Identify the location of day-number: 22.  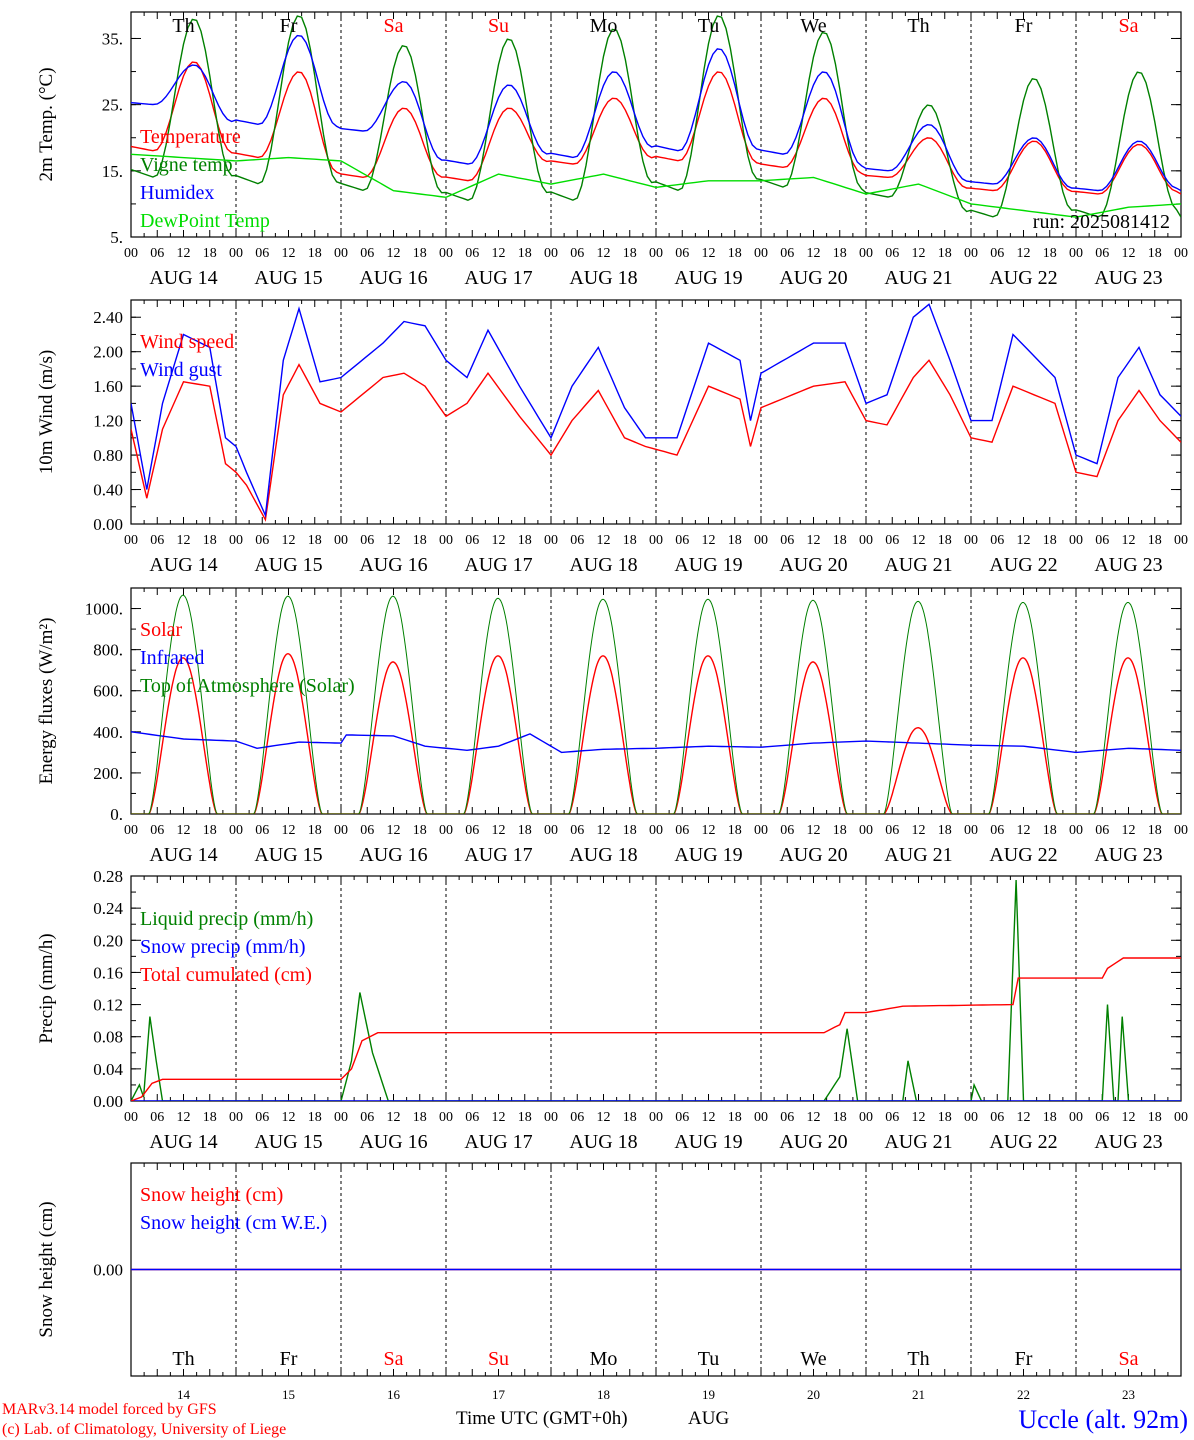
(1023, 1394).